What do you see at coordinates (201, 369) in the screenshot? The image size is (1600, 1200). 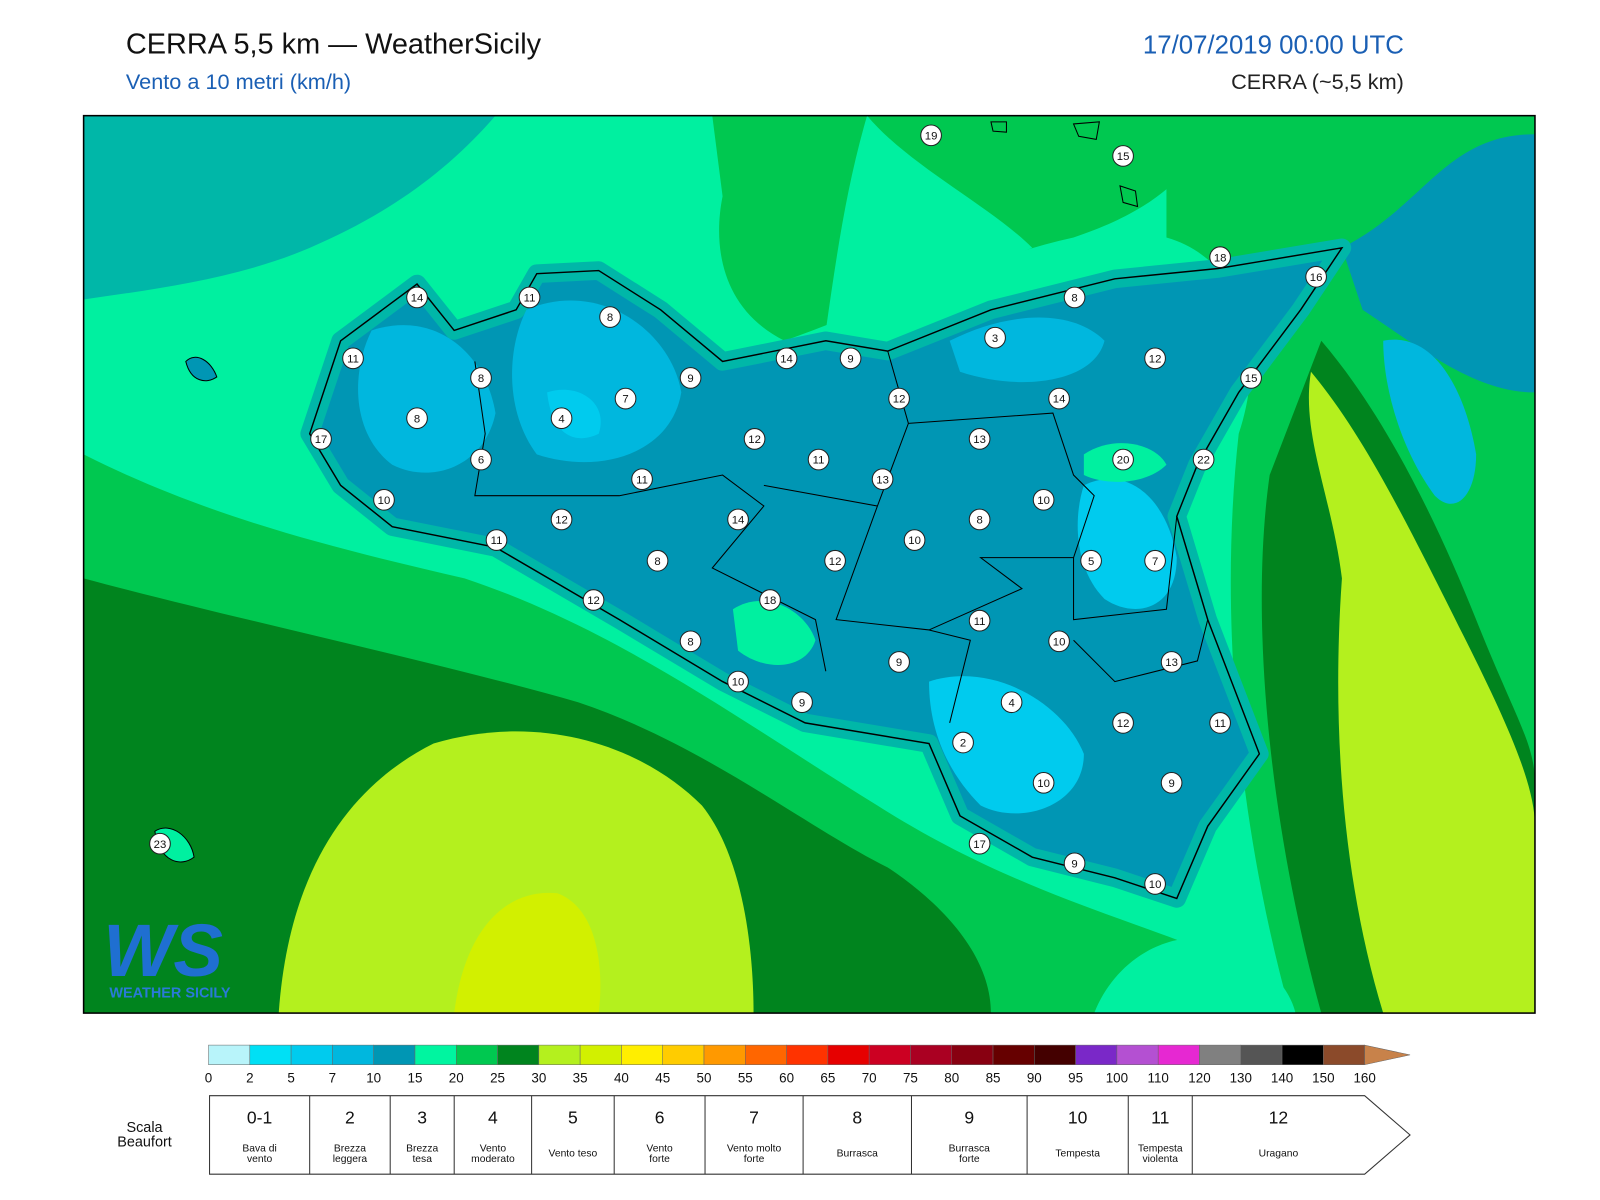 I see `island` at bounding box center [201, 369].